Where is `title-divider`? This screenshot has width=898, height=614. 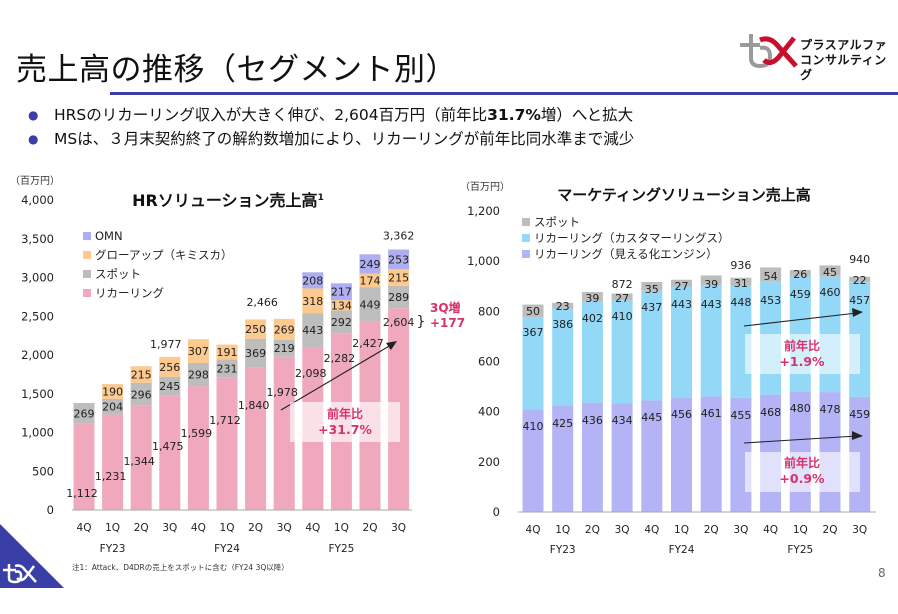
title-divider is located at coordinates (504, 93).